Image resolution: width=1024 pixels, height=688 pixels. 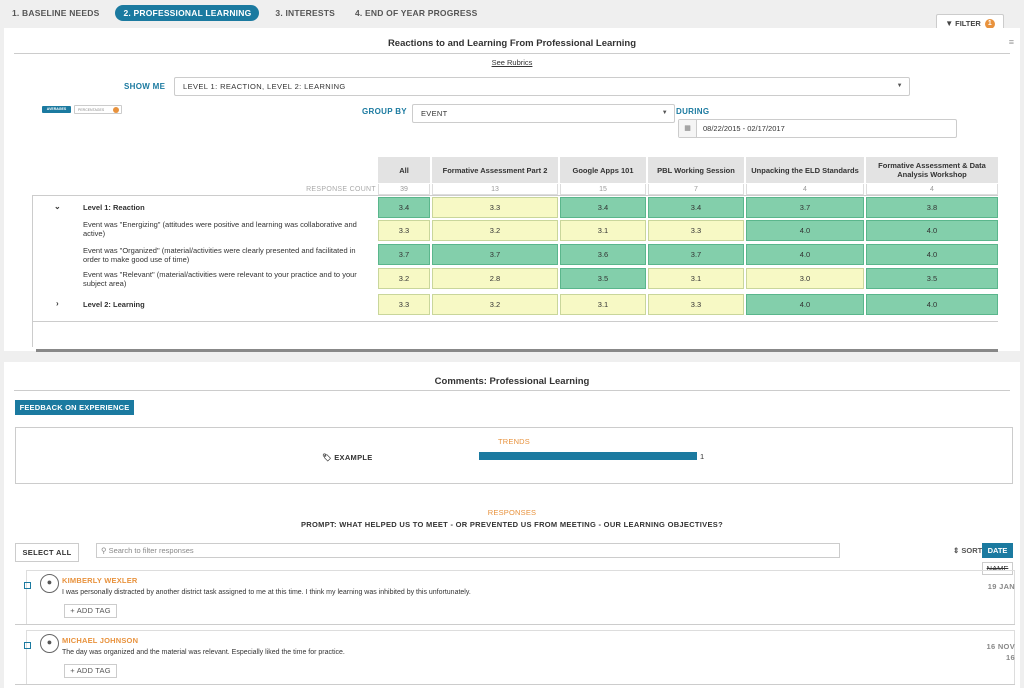 What do you see at coordinates (1011, 42) in the screenshot?
I see `menu-icon: ≡` at bounding box center [1011, 42].